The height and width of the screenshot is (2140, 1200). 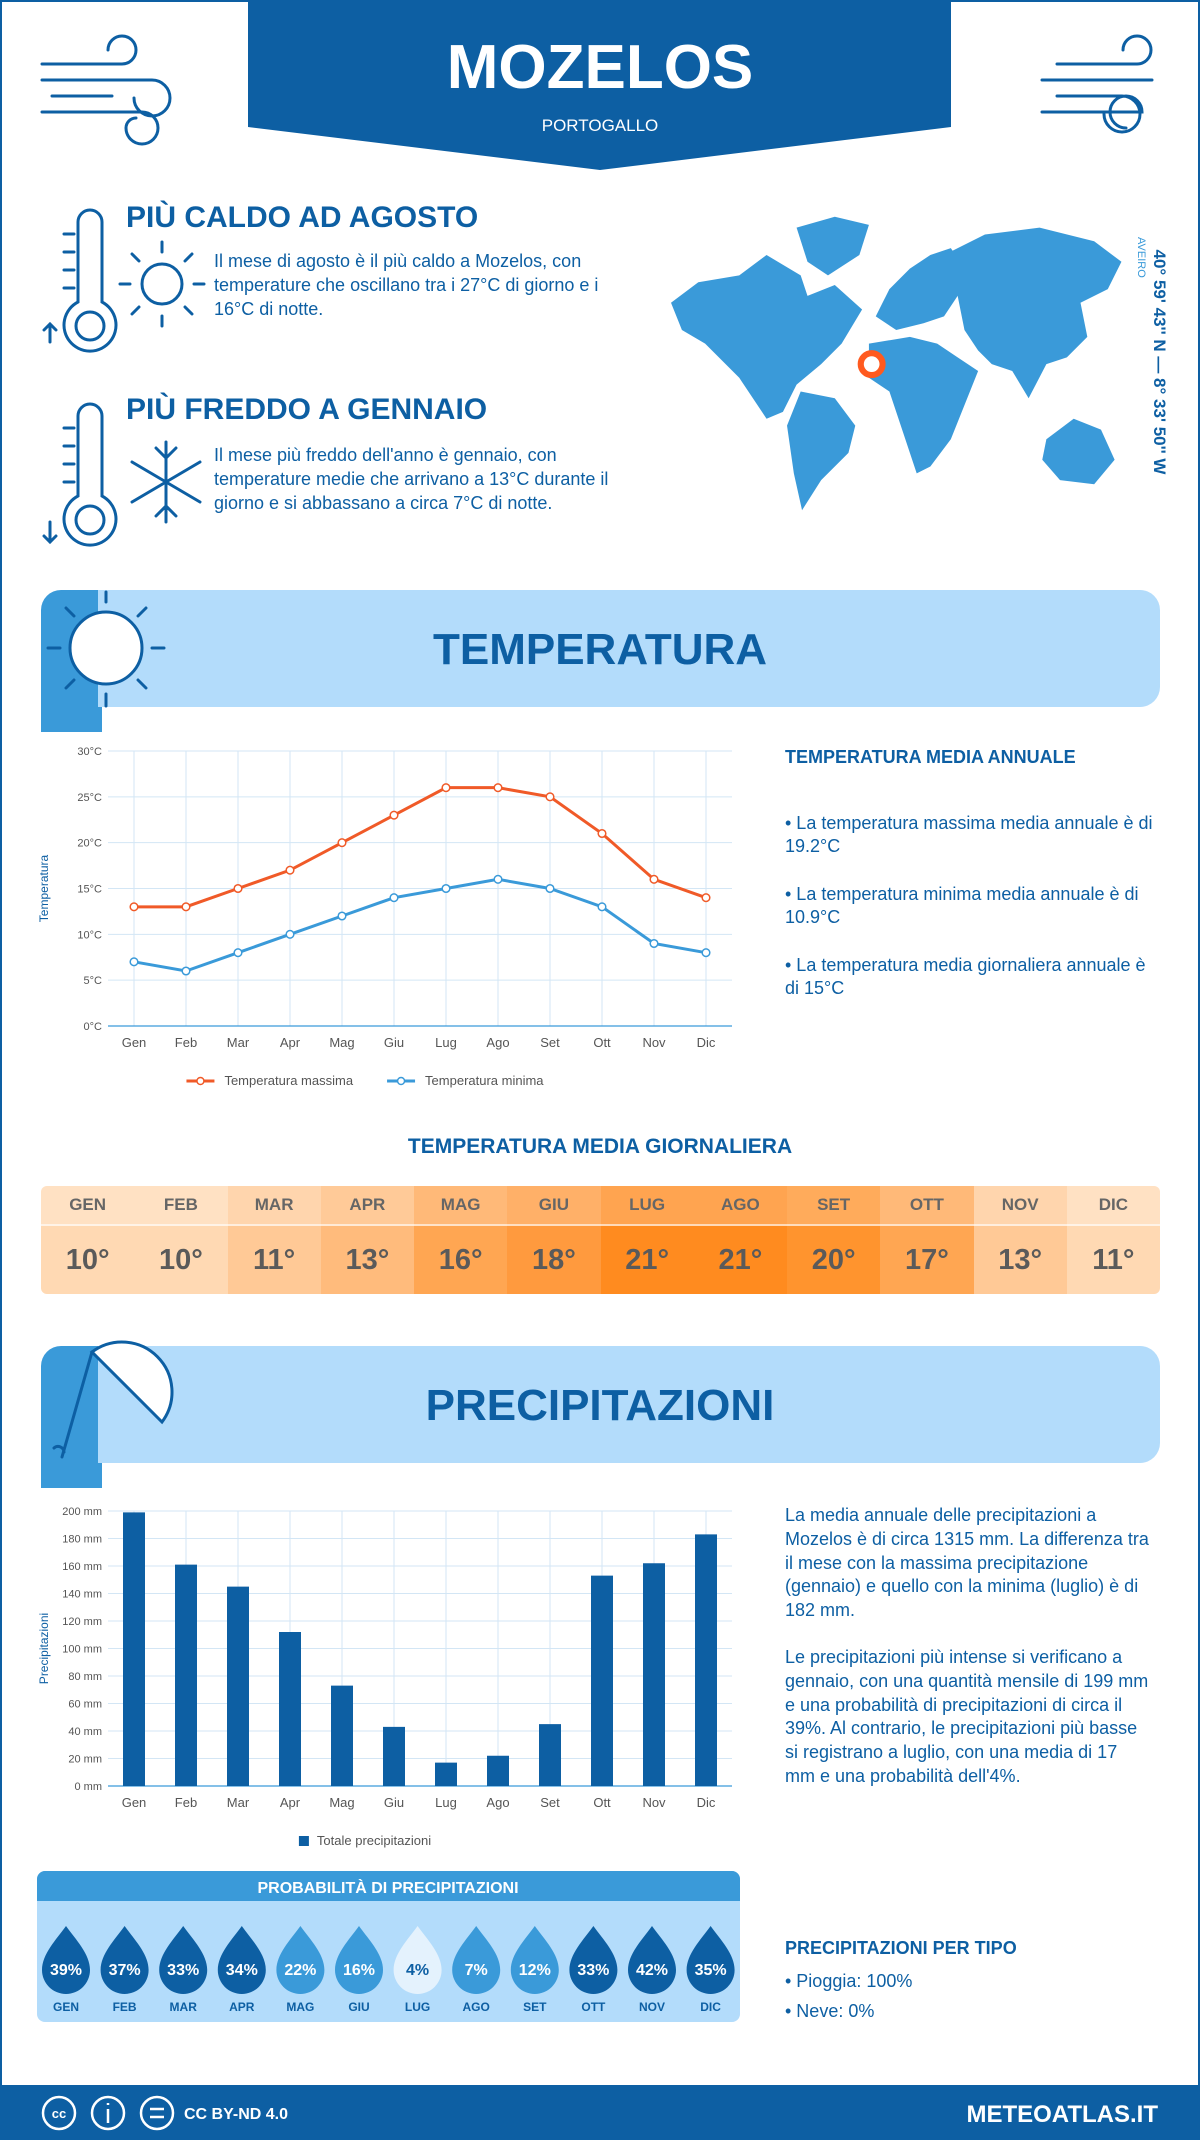 What do you see at coordinates (740, 1206) in the screenshot?
I see `daily-month: AGO` at bounding box center [740, 1206].